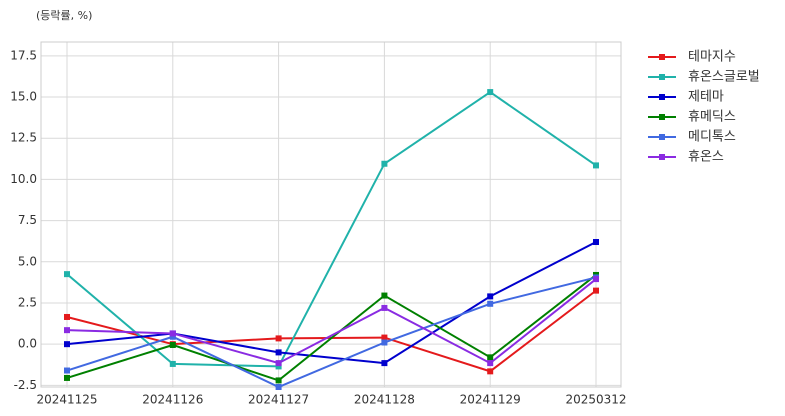 The height and width of the screenshot is (416, 785). Describe the element at coordinates (66, 400) in the screenshot. I see `x-tick-label: 20241125` at that location.